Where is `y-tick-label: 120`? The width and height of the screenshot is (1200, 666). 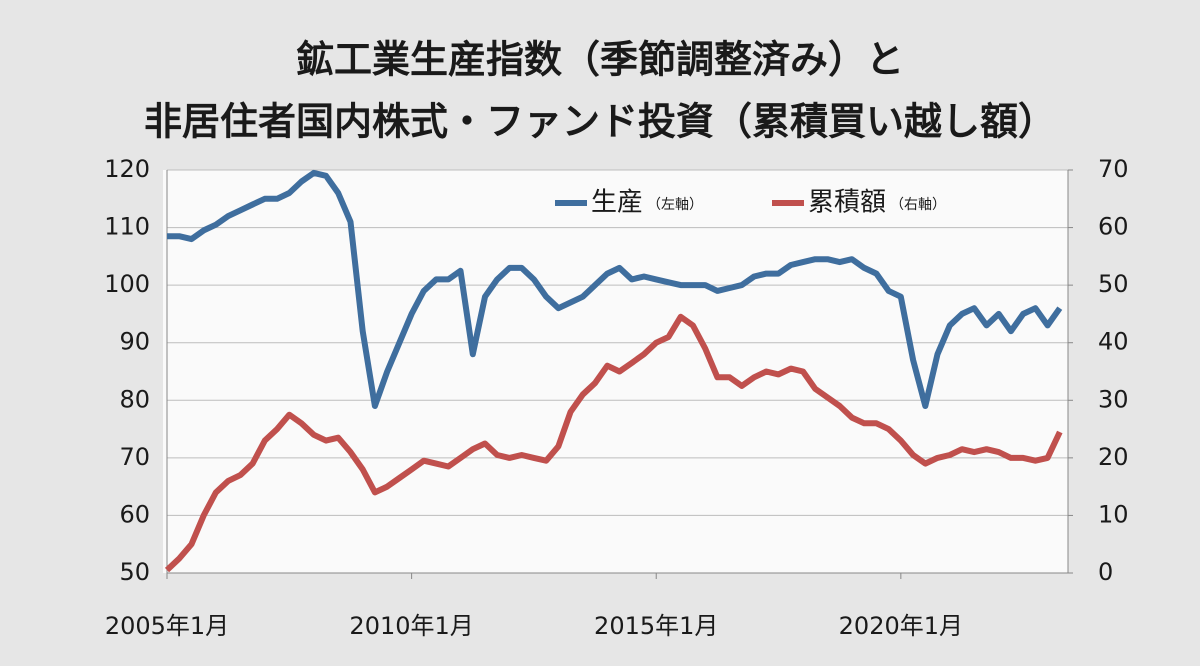 y-tick-label: 120 is located at coordinates (127, 169).